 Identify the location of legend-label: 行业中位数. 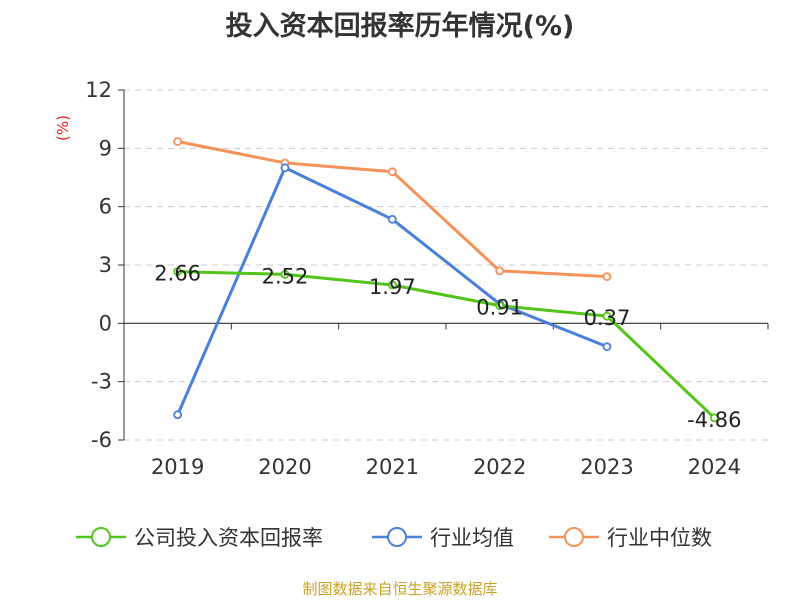
(659, 538).